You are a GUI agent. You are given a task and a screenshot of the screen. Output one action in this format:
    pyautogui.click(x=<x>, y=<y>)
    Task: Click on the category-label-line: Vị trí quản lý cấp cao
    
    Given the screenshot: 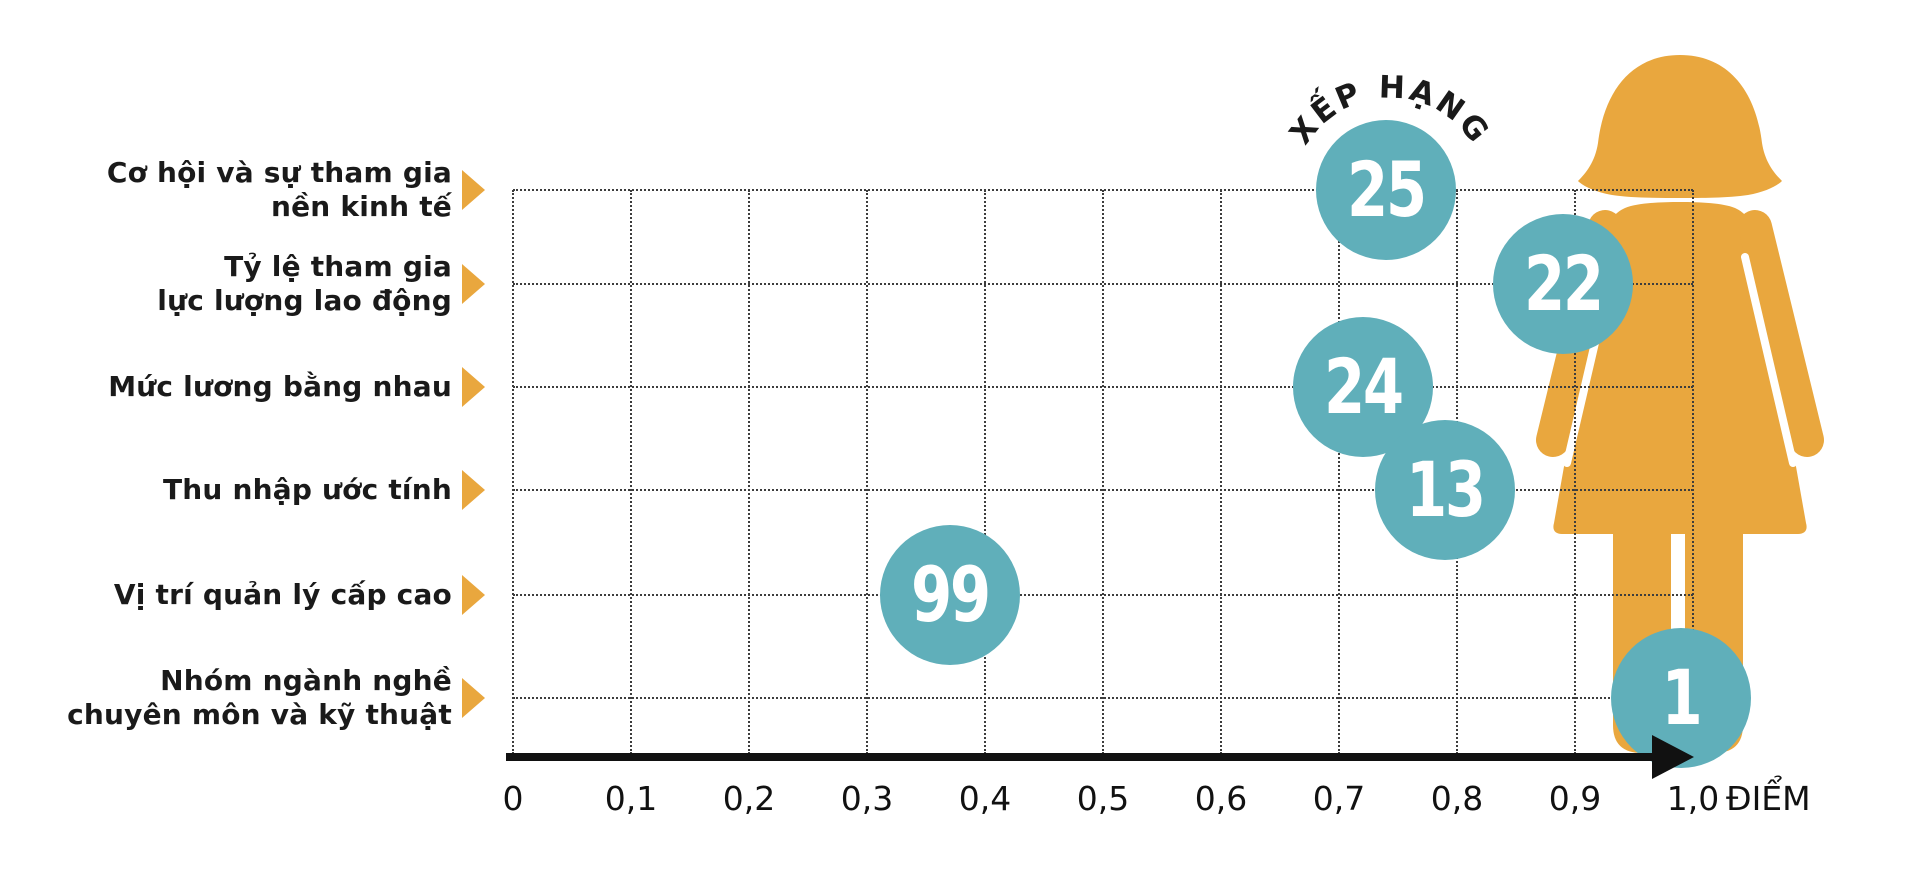 What is the action you would take?
    pyautogui.click(x=282, y=594)
    